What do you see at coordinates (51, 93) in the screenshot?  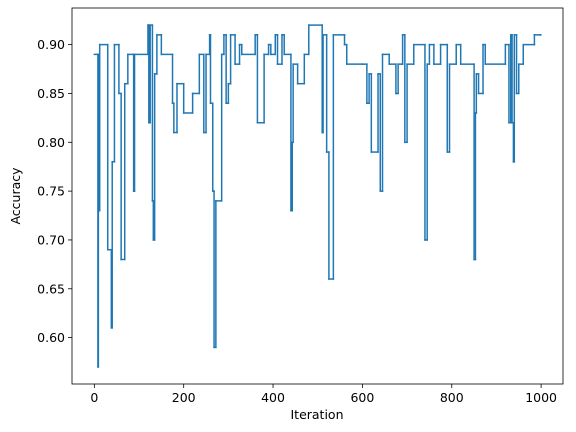 I see `y-tick-label: 0.85` at bounding box center [51, 93].